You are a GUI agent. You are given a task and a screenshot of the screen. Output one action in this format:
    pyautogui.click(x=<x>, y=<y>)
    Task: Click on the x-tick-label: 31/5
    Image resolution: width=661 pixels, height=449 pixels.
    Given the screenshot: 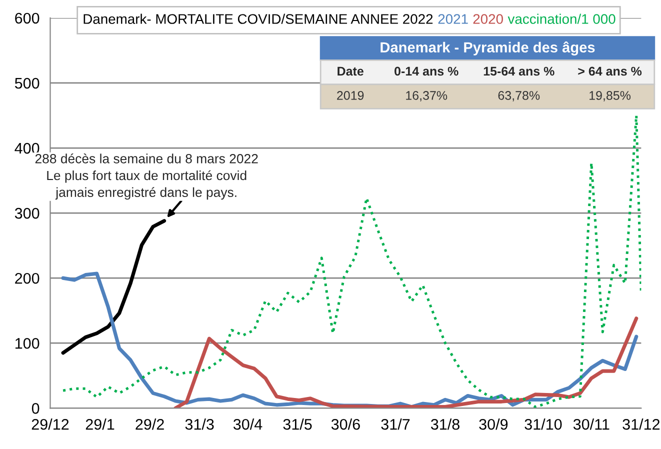 What is the action you would take?
    pyautogui.click(x=297, y=424)
    